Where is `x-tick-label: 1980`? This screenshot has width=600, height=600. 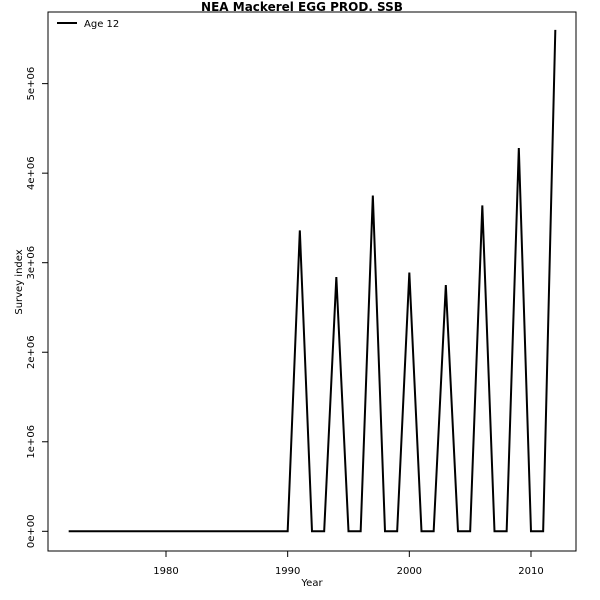 x-tick-label: 1980 is located at coordinates (165, 571).